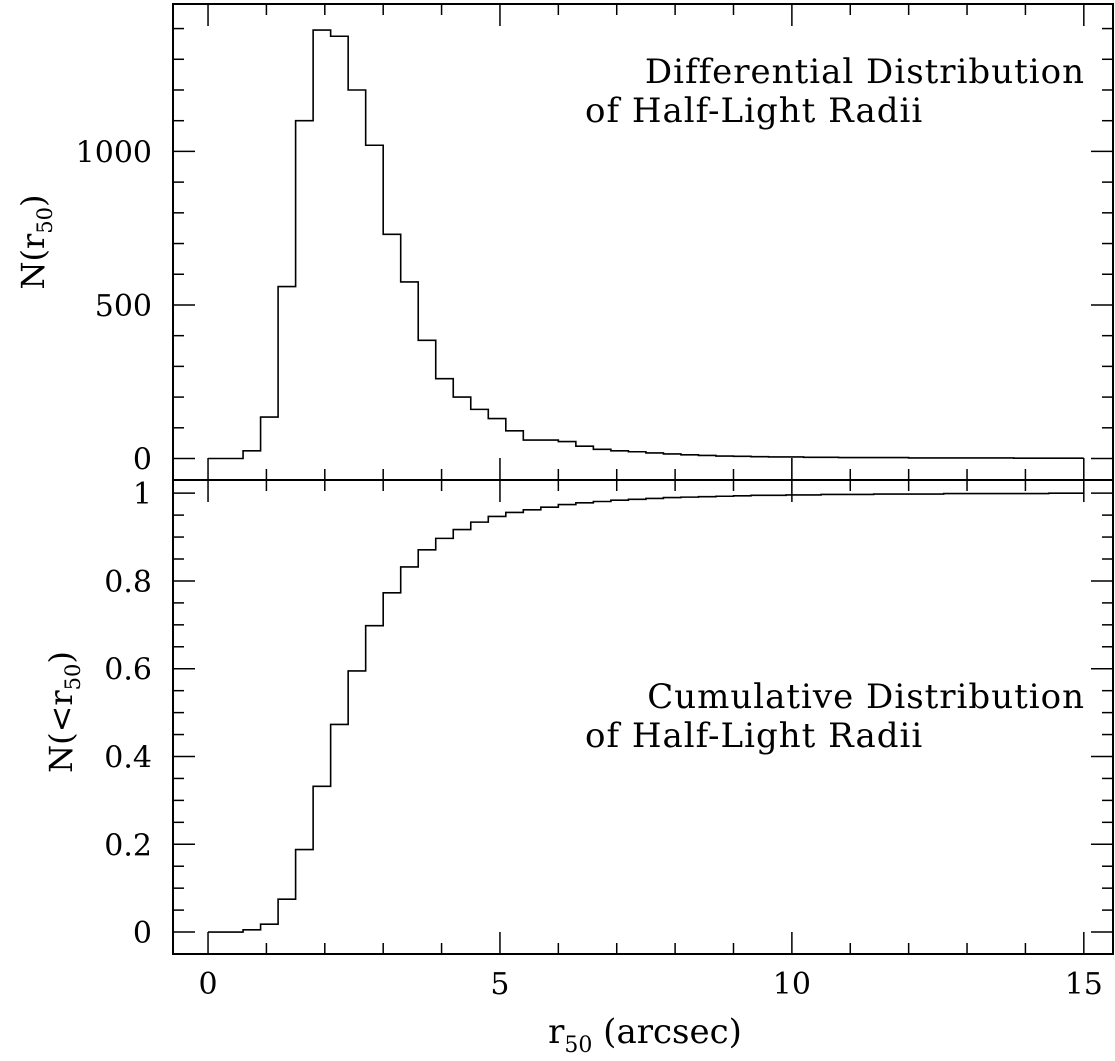 This screenshot has width=1115, height=1061. Describe the element at coordinates (61, 731) in the screenshot. I see `bottom-y-label-main: N(<r` at that location.